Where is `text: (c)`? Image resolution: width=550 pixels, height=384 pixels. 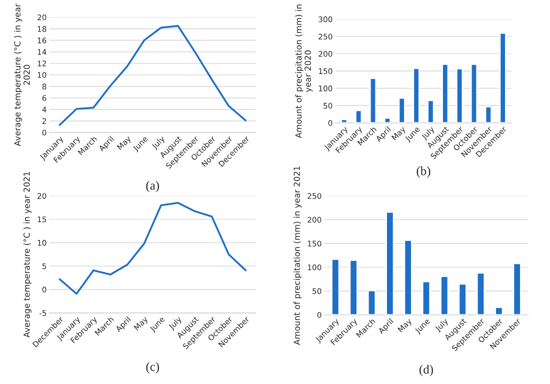
text: (c) is located at coordinates (153, 368).